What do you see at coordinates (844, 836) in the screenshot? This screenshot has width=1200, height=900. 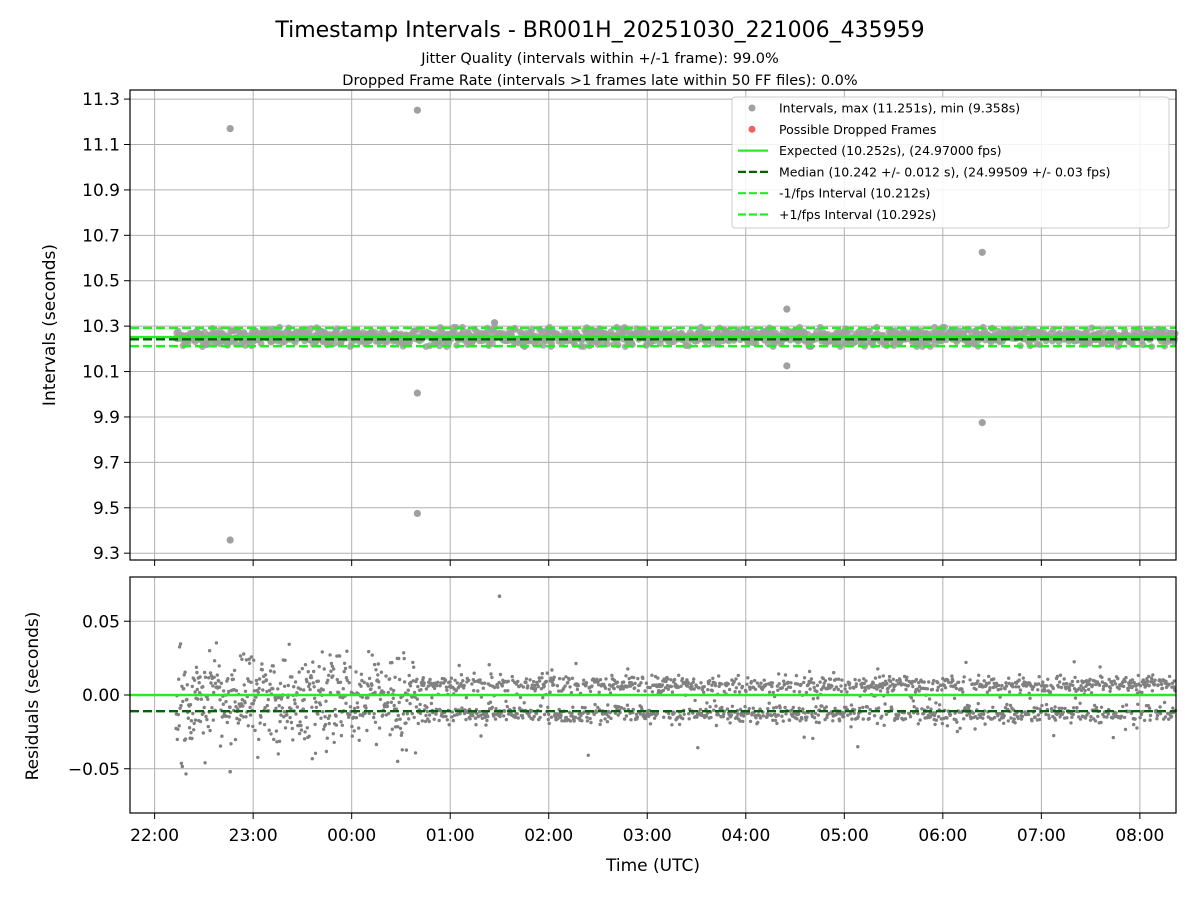 I see `residuals-x-tick-label: 05:00` at bounding box center [844, 836].